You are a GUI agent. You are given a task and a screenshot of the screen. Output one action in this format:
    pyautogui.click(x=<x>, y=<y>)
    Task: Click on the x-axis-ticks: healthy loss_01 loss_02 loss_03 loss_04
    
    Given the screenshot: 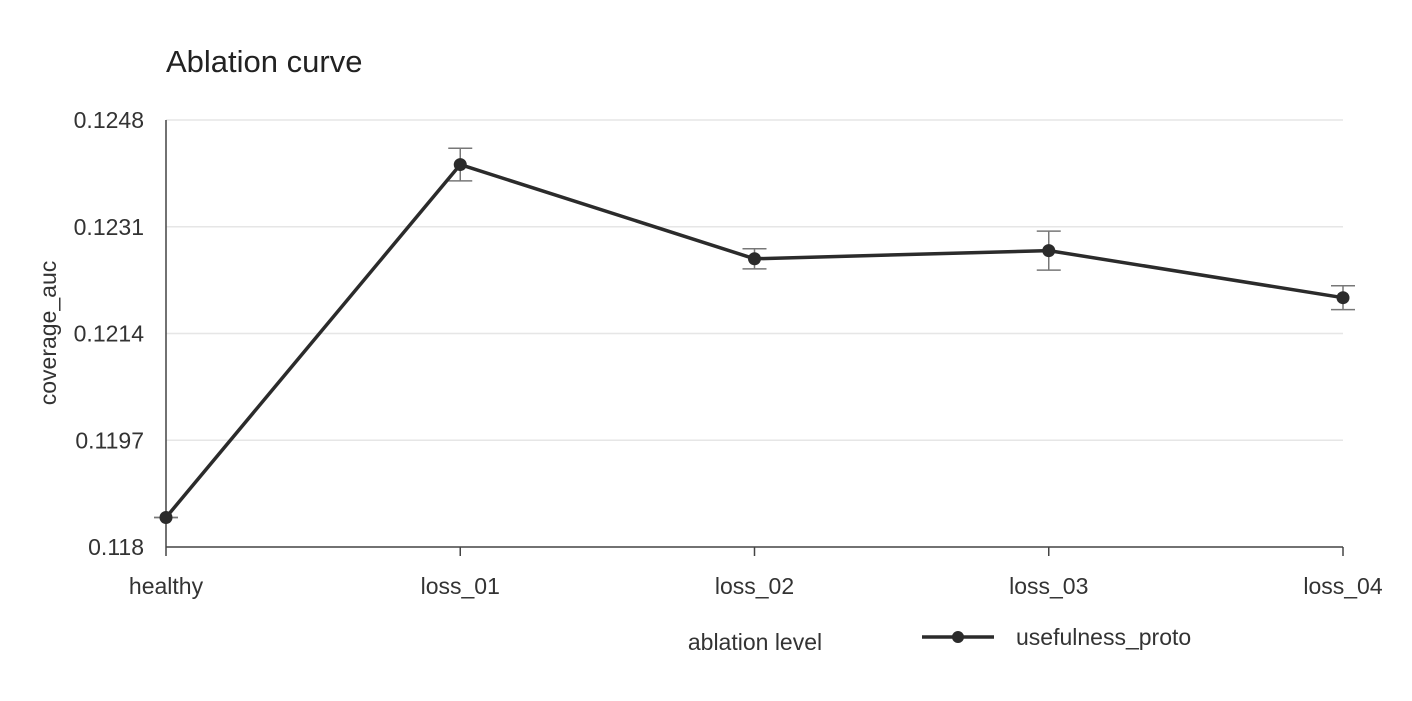 What is the action you would take?
    pyautogui.click(x=756, y=573)
    